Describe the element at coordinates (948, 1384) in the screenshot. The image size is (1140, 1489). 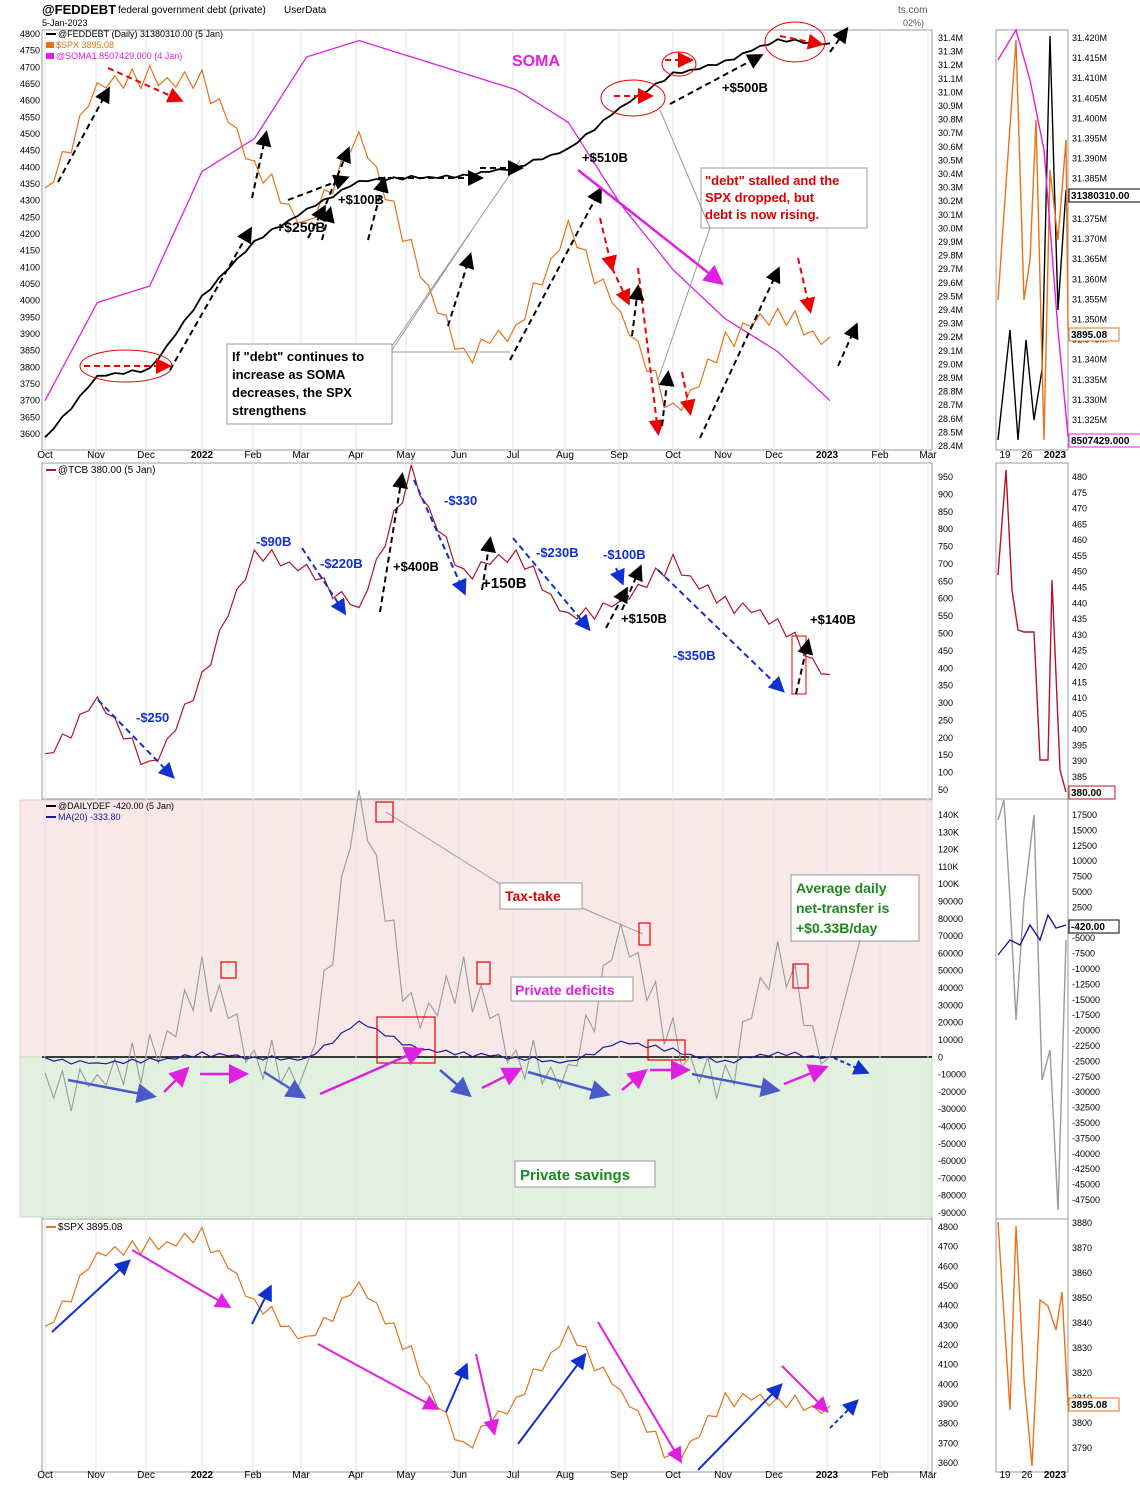
I see `p4-right-tick: 4000` at that location.